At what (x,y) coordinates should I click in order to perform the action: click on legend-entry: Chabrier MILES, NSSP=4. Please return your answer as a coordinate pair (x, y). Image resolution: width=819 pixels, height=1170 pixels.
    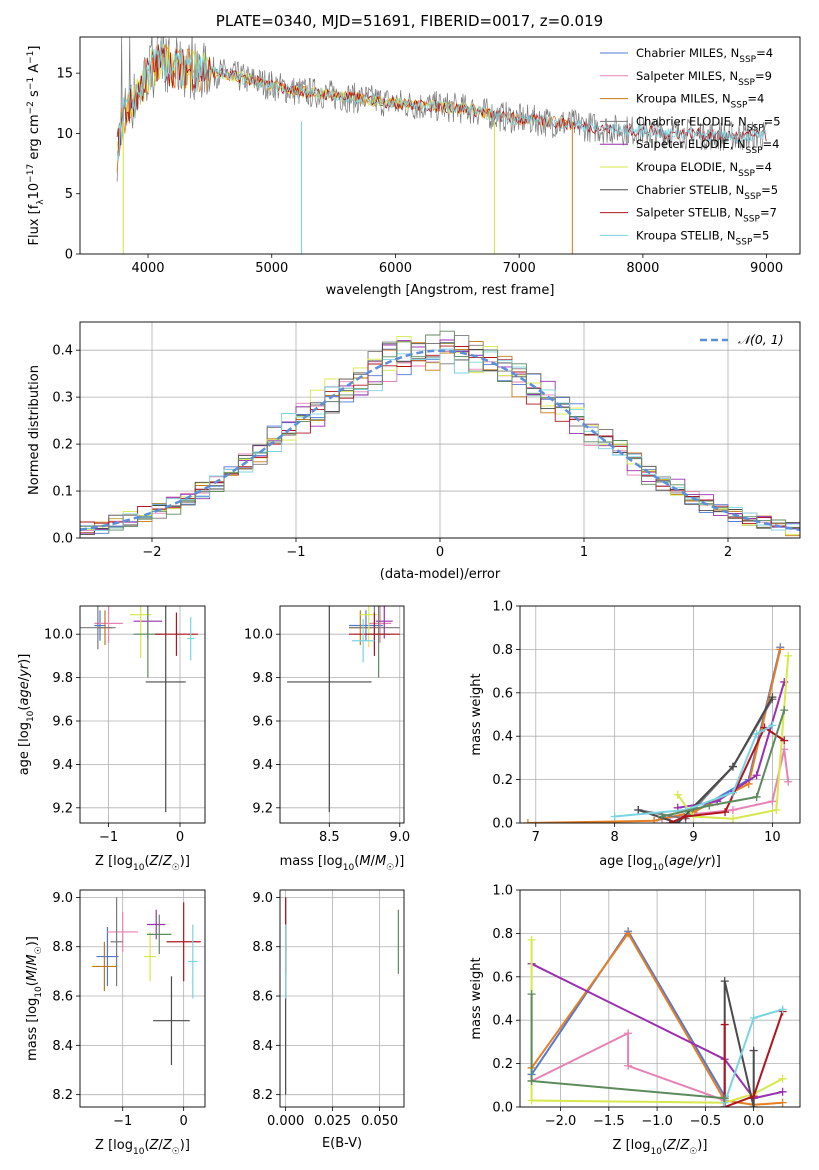
    Looking at the image, I should click on (704, 55).